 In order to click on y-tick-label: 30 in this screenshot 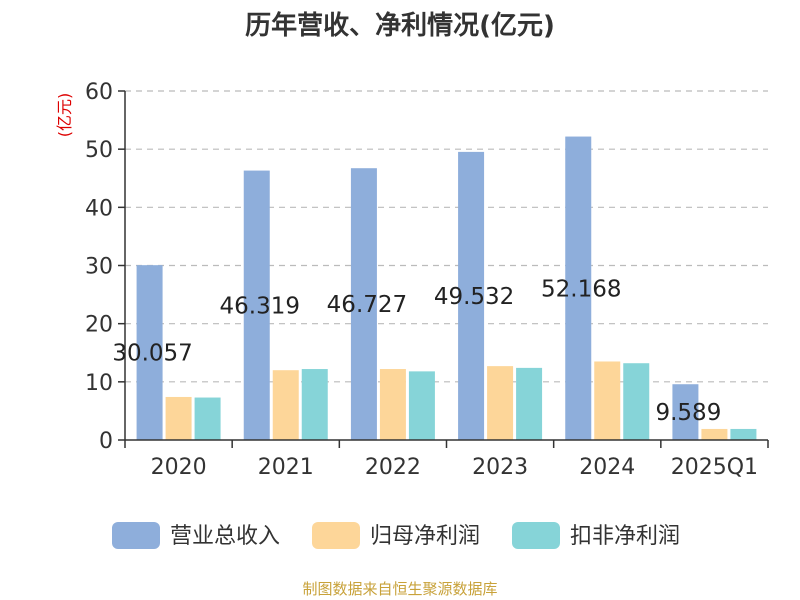, I will do `click(99, 267)`.